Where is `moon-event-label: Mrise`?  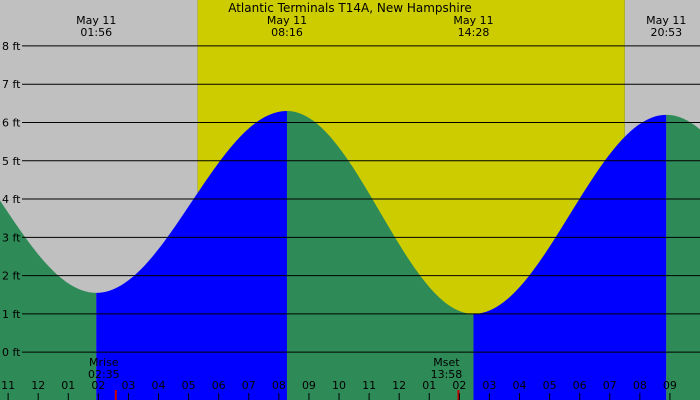 moon-event-label: Mrise is located at coordinates (104, 362).